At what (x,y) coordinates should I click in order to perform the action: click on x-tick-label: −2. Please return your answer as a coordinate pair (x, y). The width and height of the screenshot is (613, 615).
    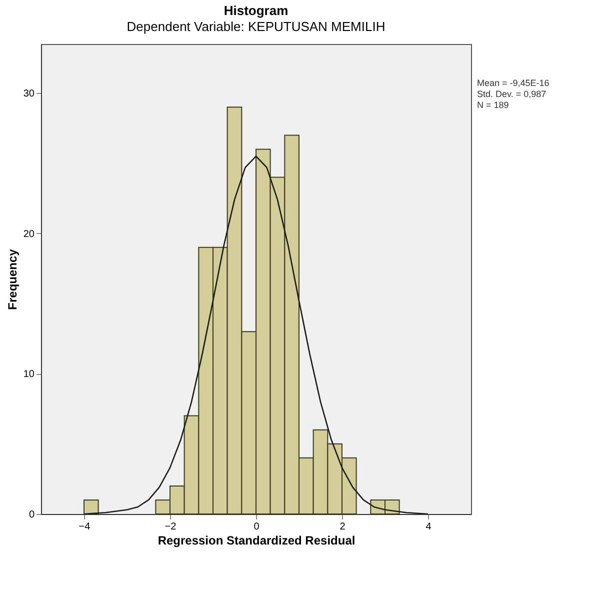
    Looking at the image, I should click on (170, 527).